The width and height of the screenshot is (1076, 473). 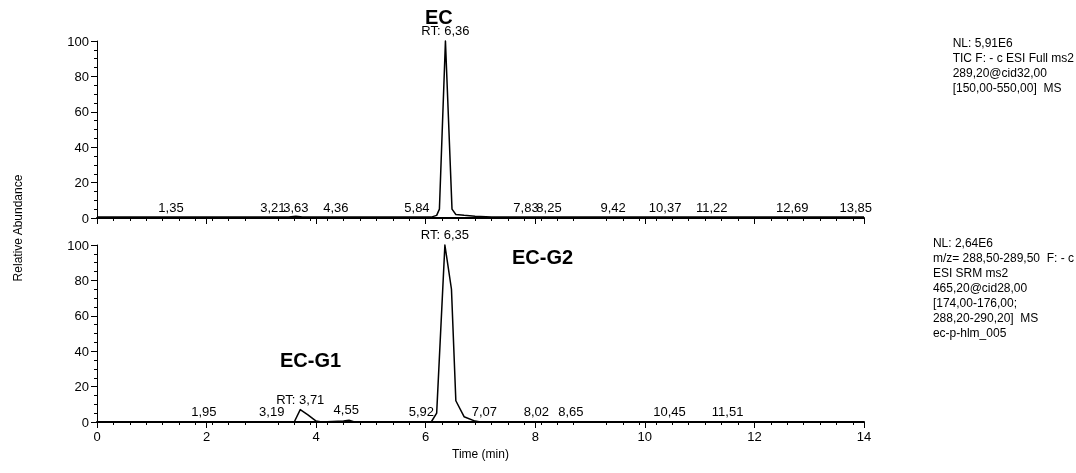 What do you see at coordinates (272, 411) in the screenshot?
I see `annotation: 3,19` at bounding box center [272, 411].